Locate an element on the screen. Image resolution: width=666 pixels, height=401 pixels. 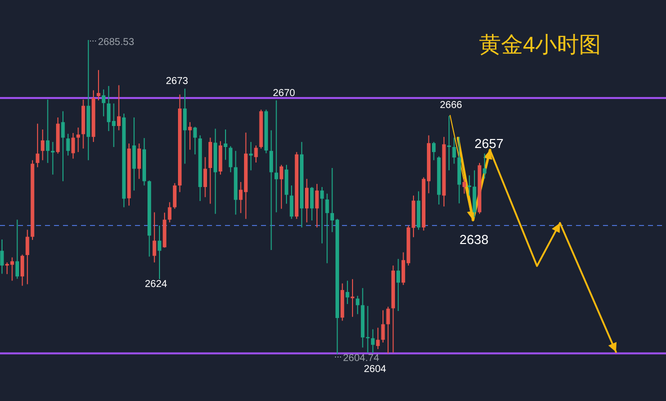
annotation: 2685.53 is located at coordinates (116, 42).